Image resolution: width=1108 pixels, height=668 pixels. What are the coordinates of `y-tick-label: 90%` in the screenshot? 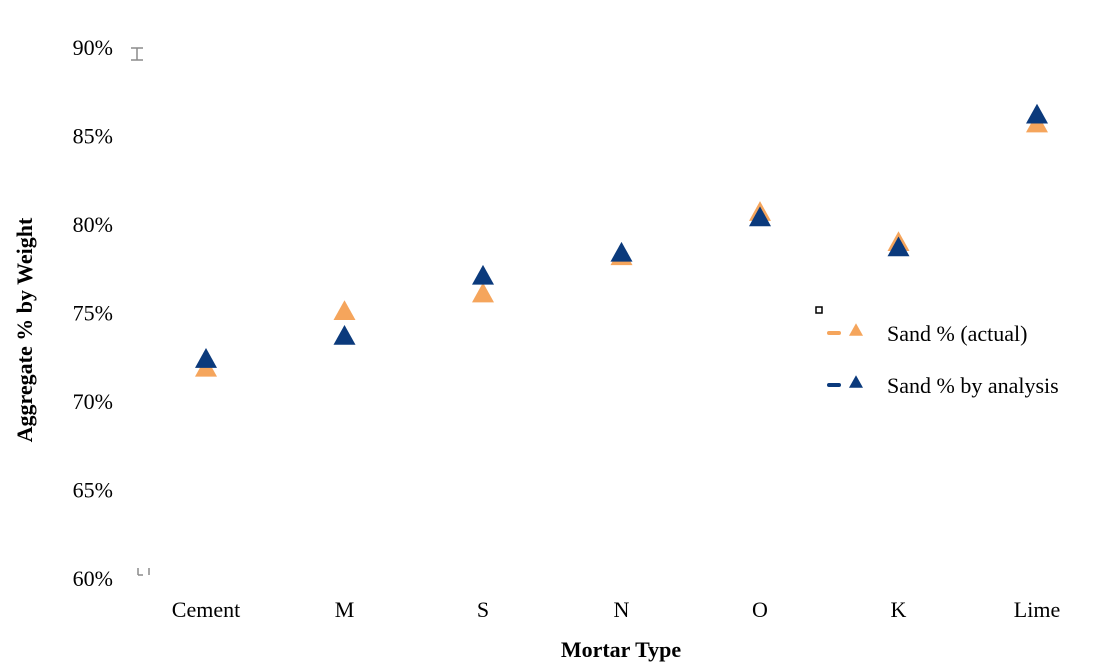 It's located at (93, 47).